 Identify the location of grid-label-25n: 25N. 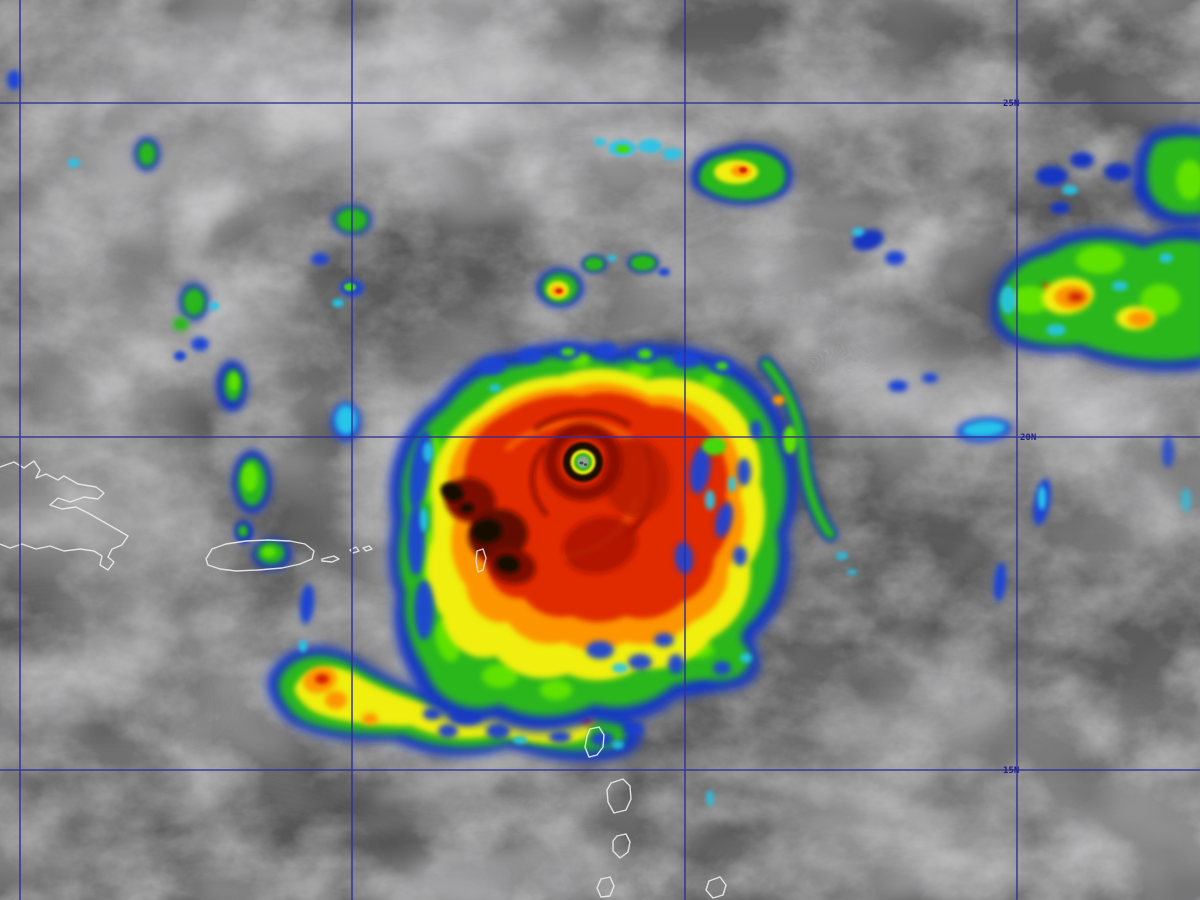
(1011, 104).